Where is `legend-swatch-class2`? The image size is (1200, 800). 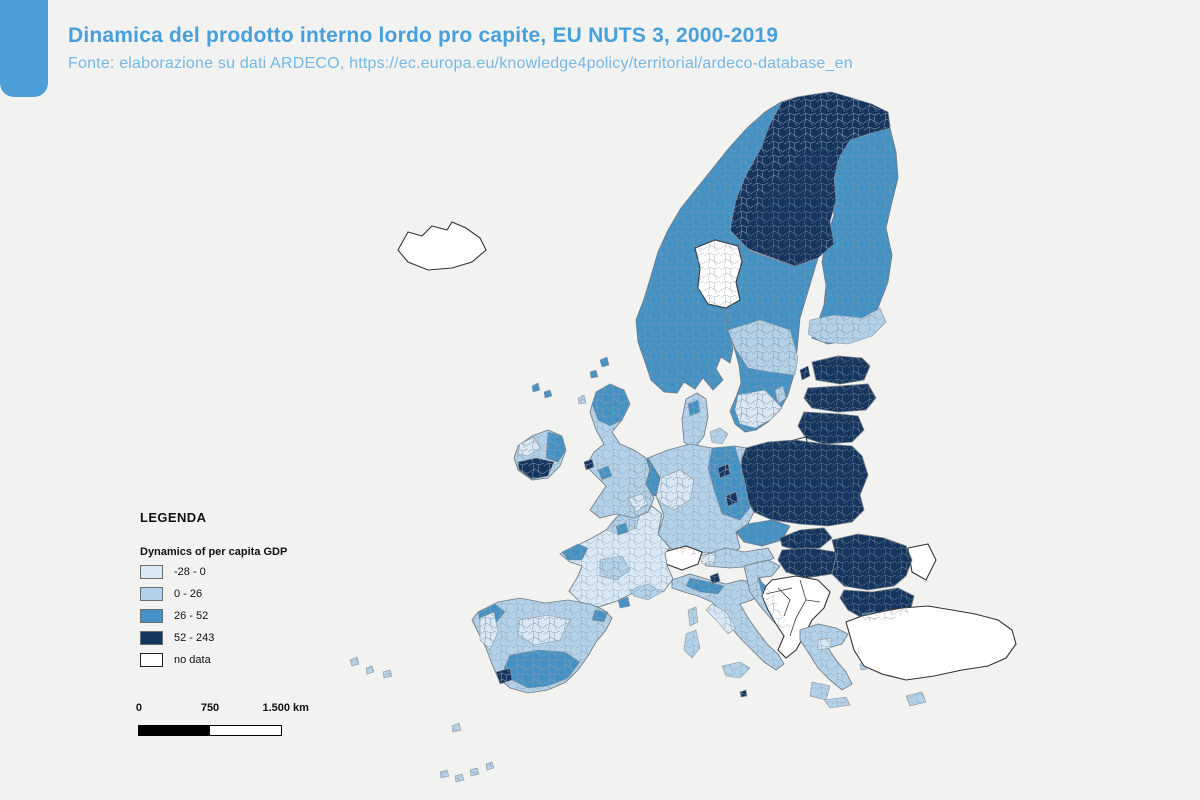
legend-swatch-class2 is located at coordinates (151, 594).